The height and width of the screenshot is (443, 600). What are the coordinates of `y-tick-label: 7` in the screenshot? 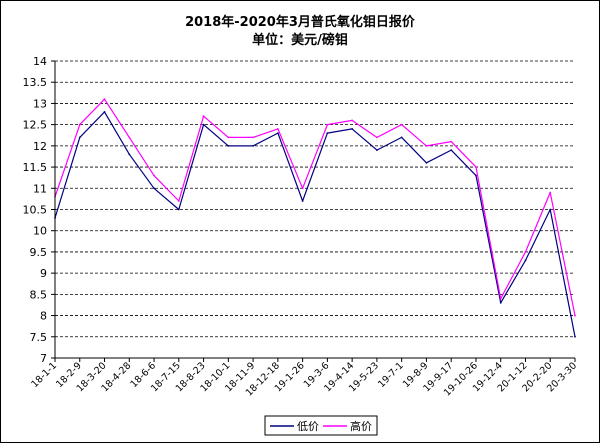 It's located at (43, 358).